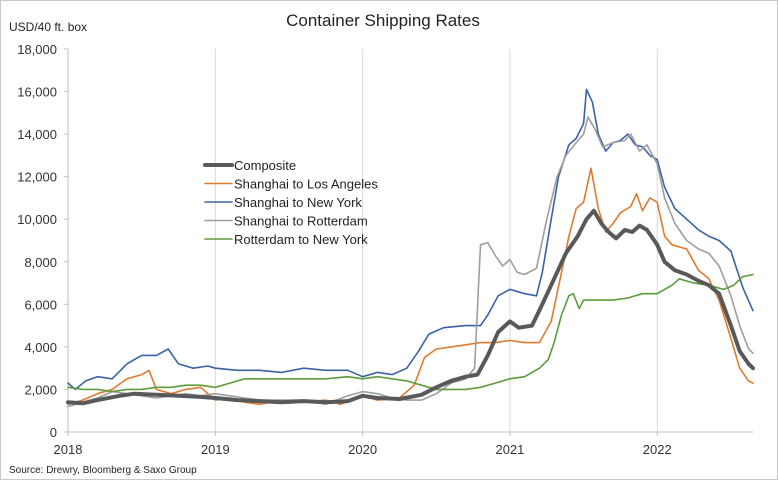  Describe the element at coordinates (383, 20) in the screenshot. I see `chart-title: Container Shipping Rates` at that location.